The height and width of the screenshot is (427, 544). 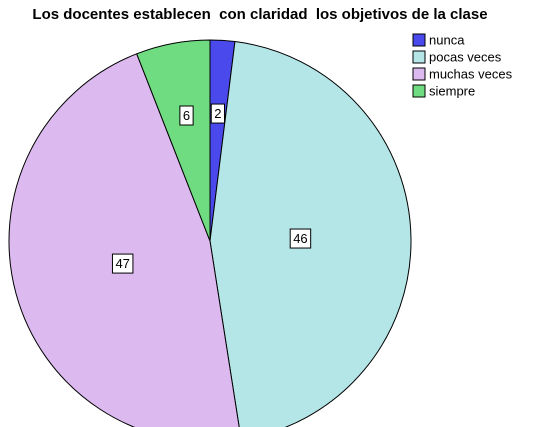 What do you see at coordinates (447, 39) in the screenshot?
I see `legend-label: nunca` at bounding box center [447, 39].